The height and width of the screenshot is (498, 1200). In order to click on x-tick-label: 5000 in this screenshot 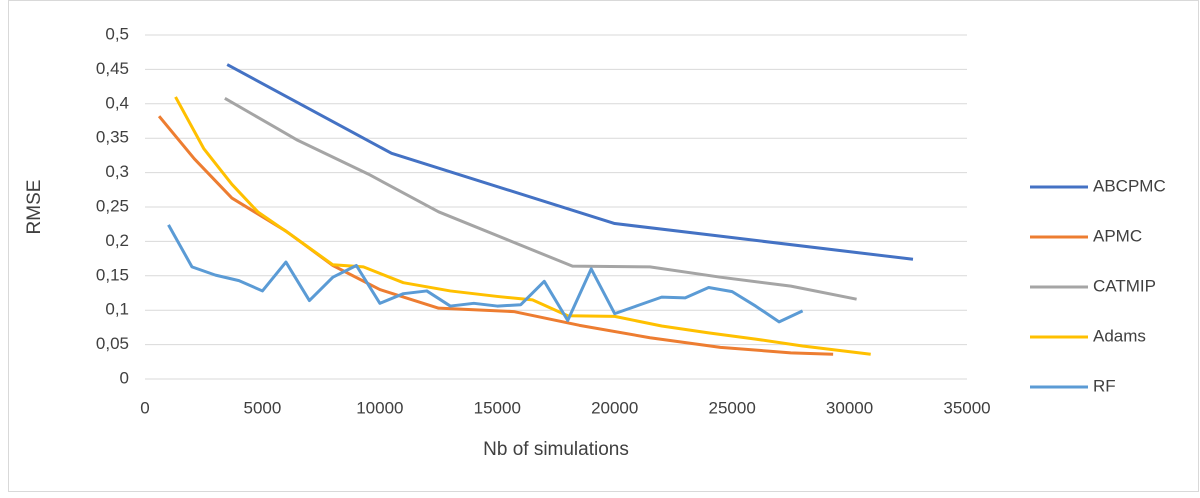, I will do `click(263, 407)`.